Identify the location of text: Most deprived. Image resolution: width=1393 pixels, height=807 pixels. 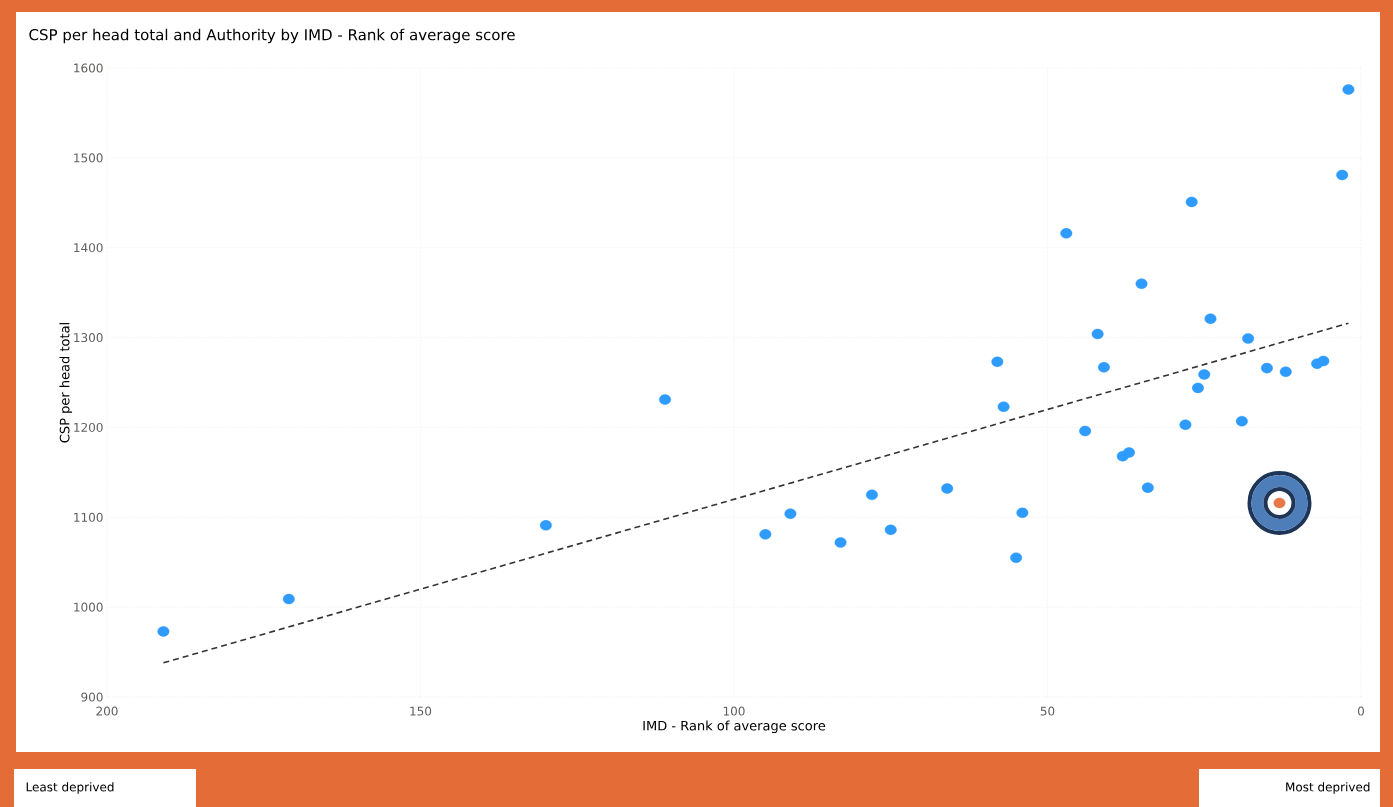
(1328, 788).